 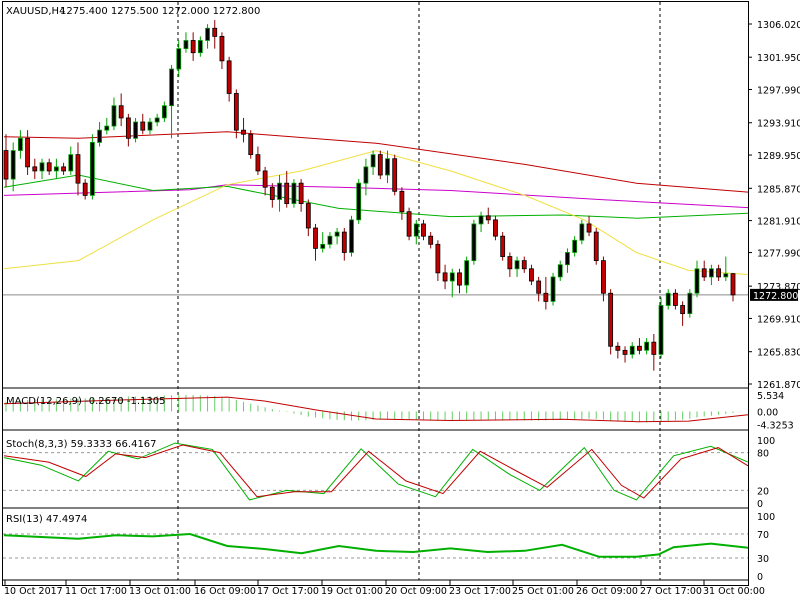 I want to click on macd-signal-line, so click(x=376, y=409).